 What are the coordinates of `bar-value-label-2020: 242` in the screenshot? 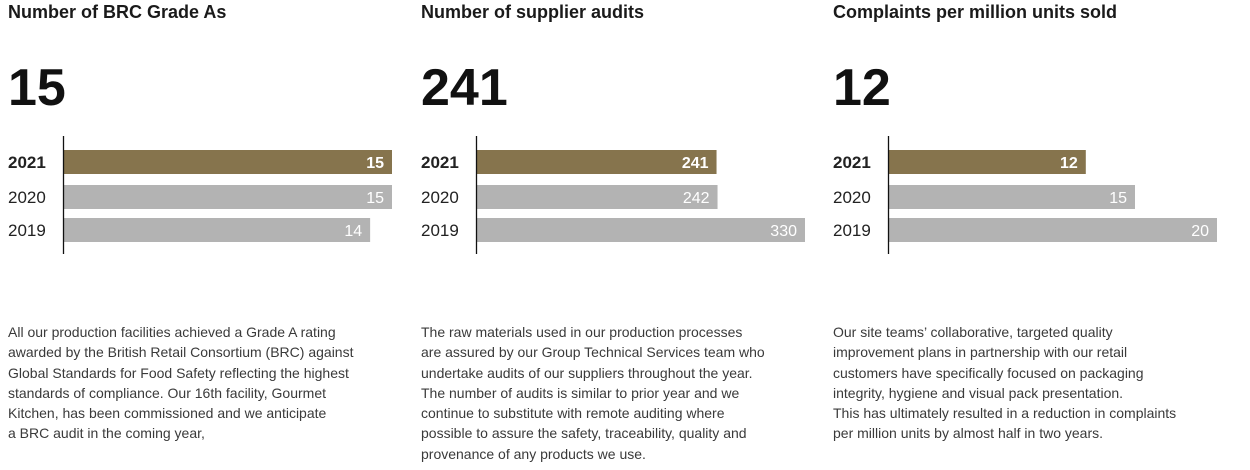 It's located at (696, 198).